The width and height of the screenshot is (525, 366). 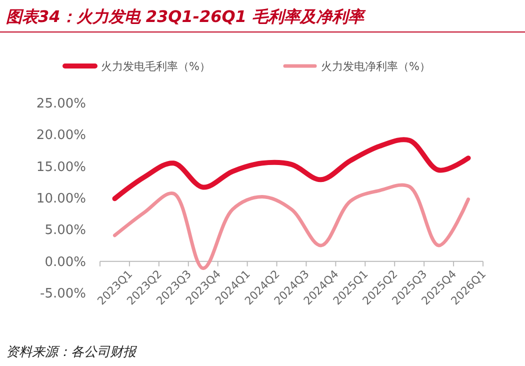 I want to click on y-tick-label: 5.00%, so click(x=65, y=230).